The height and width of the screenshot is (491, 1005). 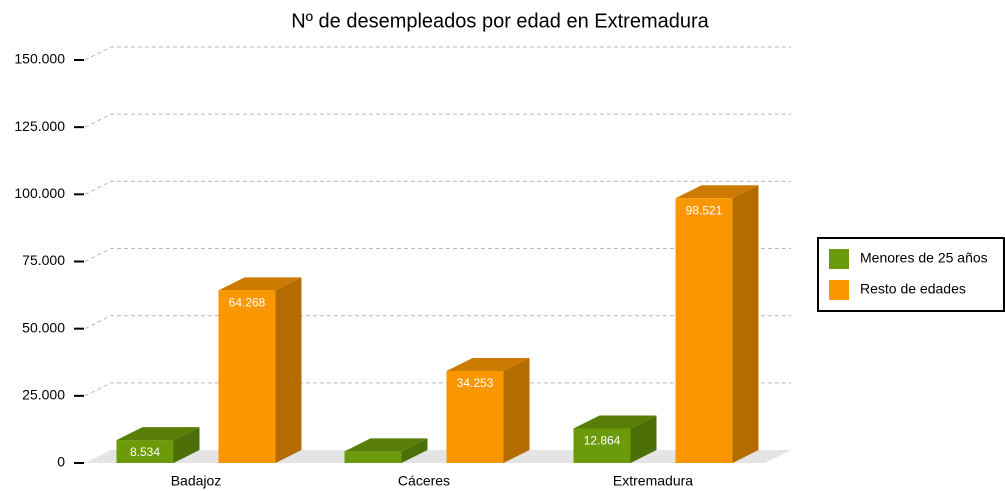 What do you see at coordinates (475, 383) in the screenshot?
I see `value-label: 34.253` at bounding box center [475, 383].